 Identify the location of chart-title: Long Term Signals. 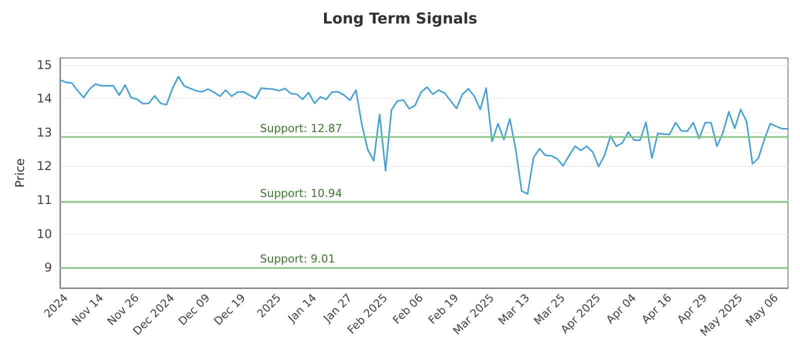
(400, 19).